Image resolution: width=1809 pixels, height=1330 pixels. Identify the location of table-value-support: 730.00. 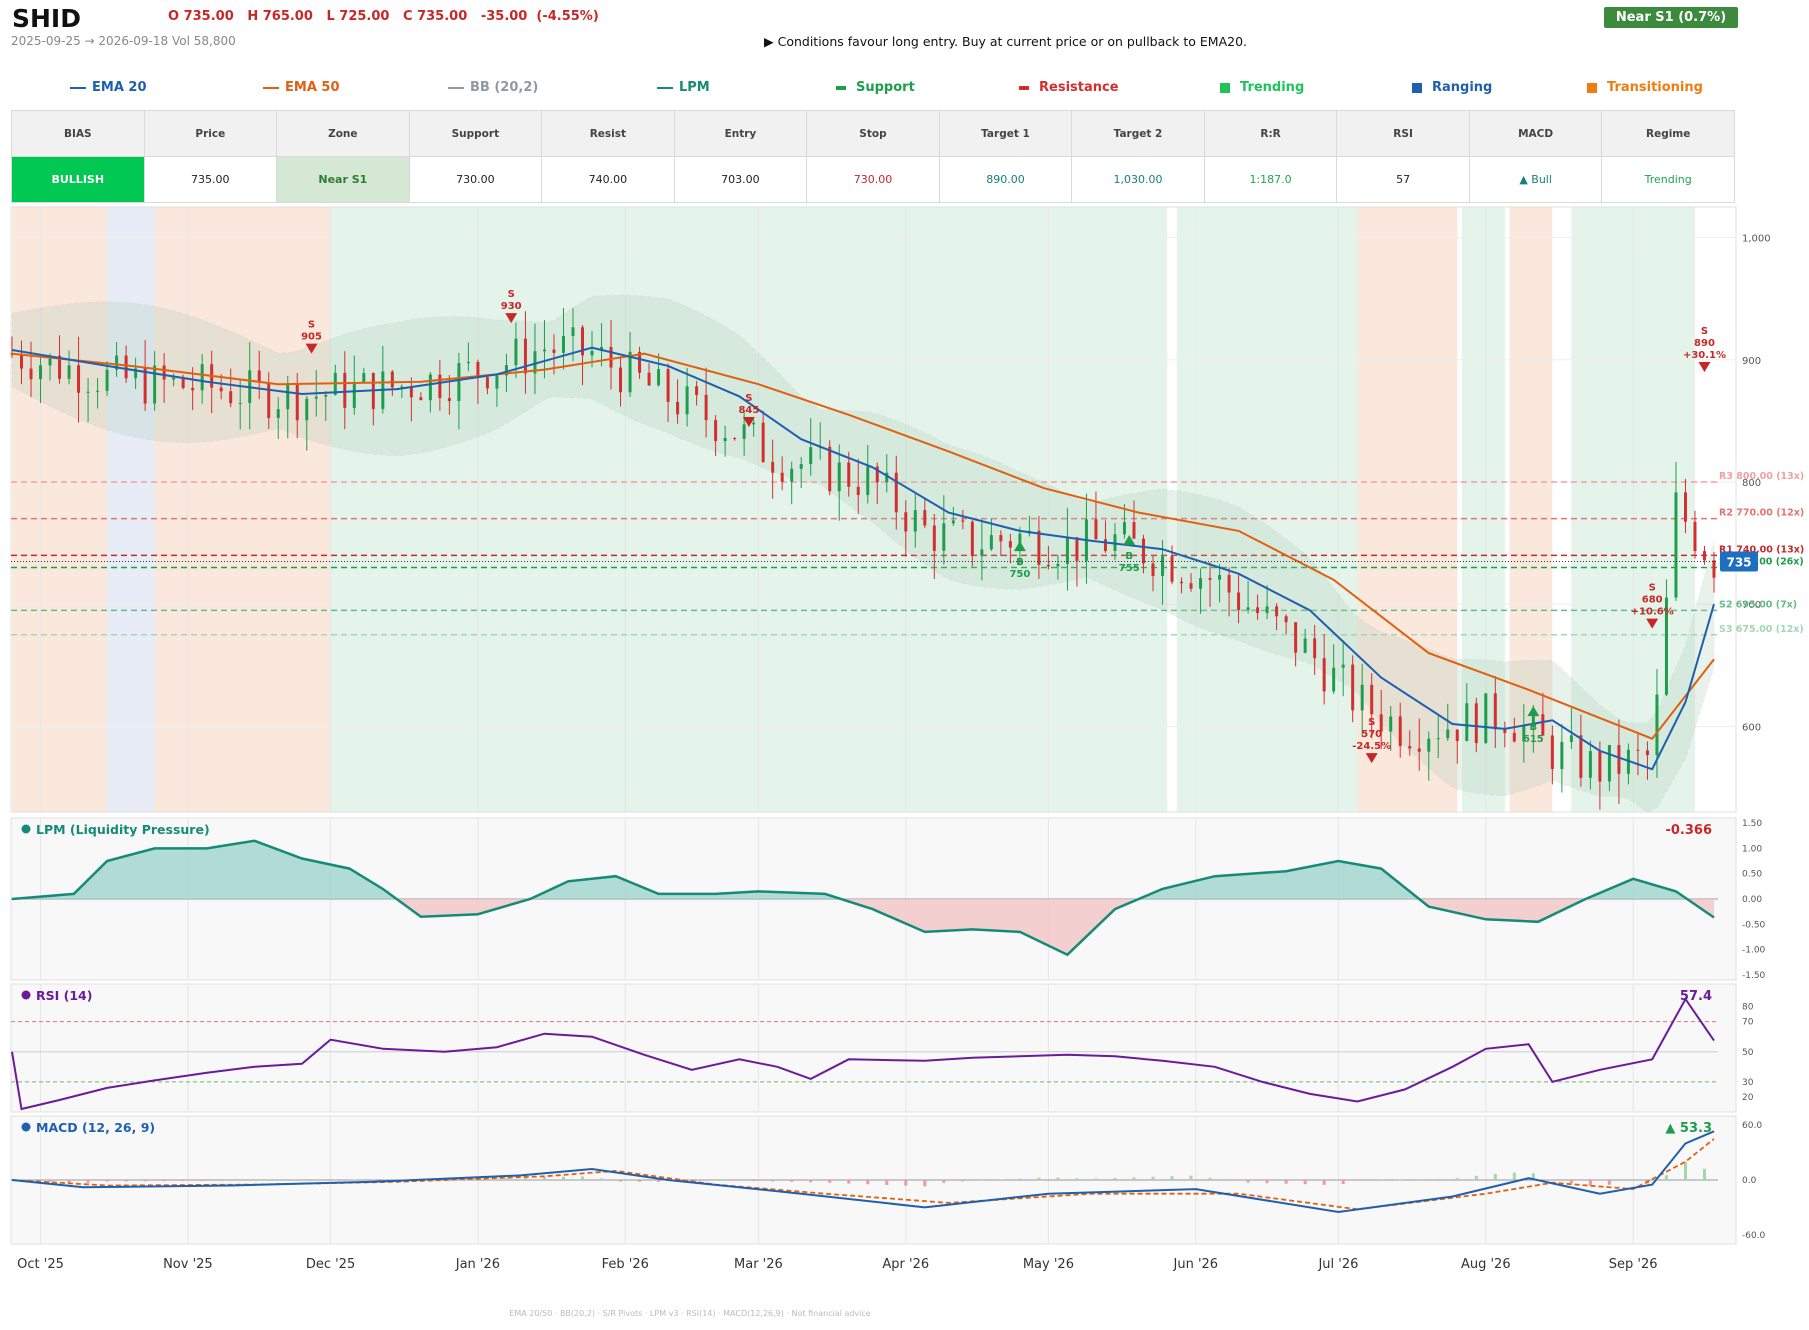
(475, 179).